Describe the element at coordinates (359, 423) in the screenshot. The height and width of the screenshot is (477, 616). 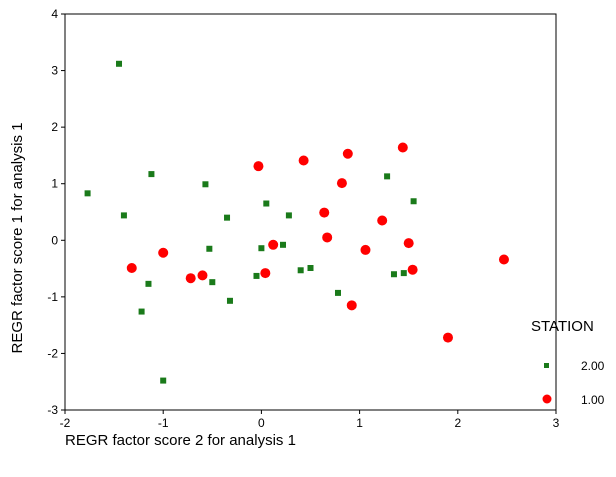
I see `x-tick-label: 1` at that location.